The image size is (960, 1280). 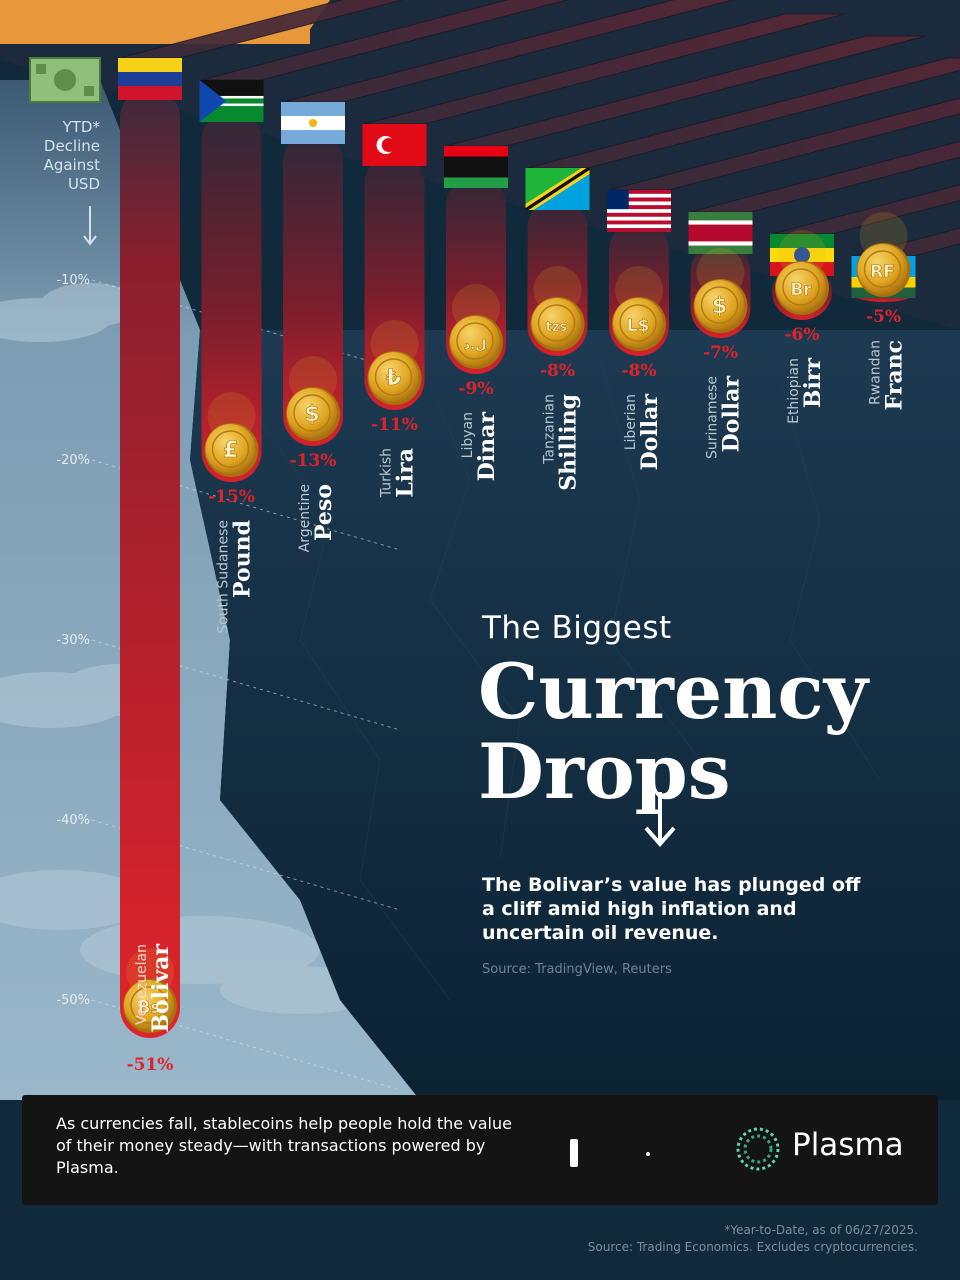 I want to click on source-note: Source: TradingView, Reuters, so click(x=577, y=969).